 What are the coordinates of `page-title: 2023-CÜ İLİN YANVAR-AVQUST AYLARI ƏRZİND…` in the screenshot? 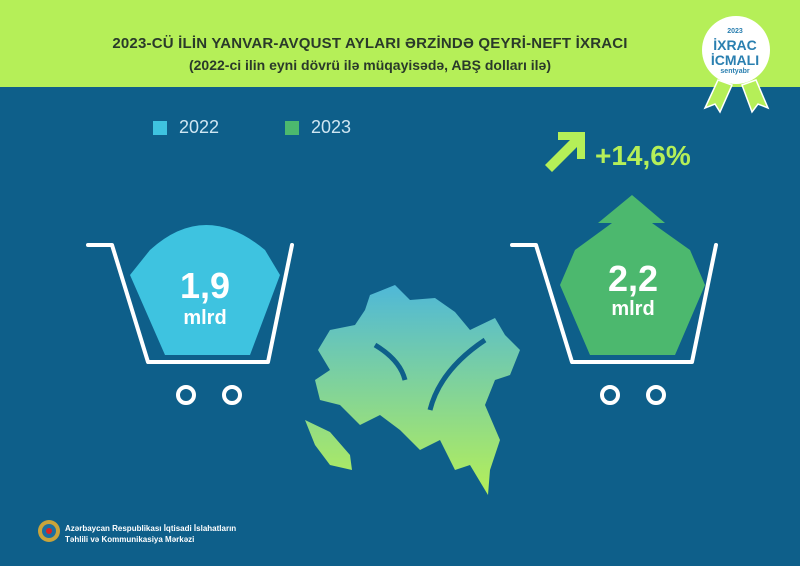 It's located at (370, 43).